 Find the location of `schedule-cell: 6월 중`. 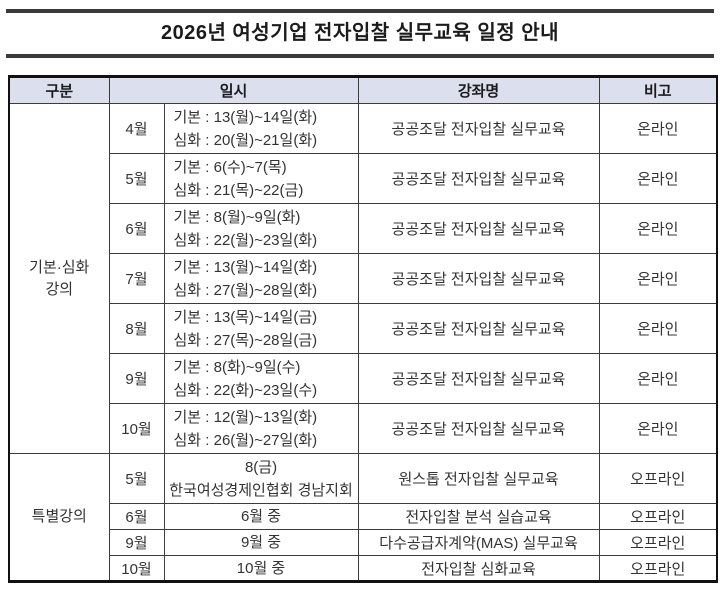

schedule-cell: 6월 중 is located at coordinates (261, 516).